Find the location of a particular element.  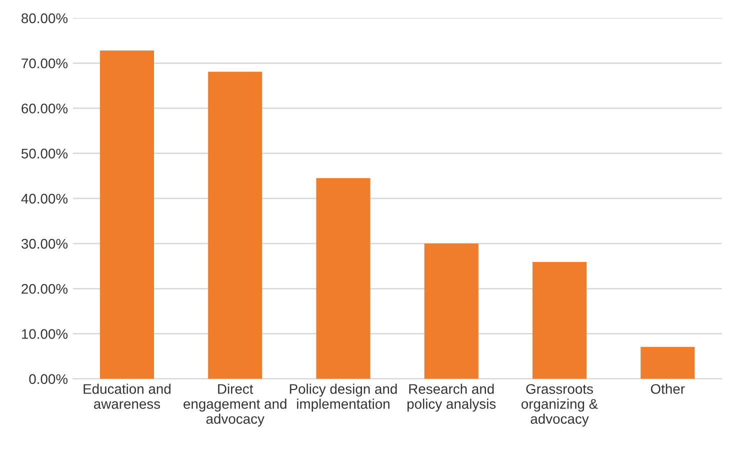

x-tick-label: Direct engagement and advocacy is located at coordinates (235, 405).